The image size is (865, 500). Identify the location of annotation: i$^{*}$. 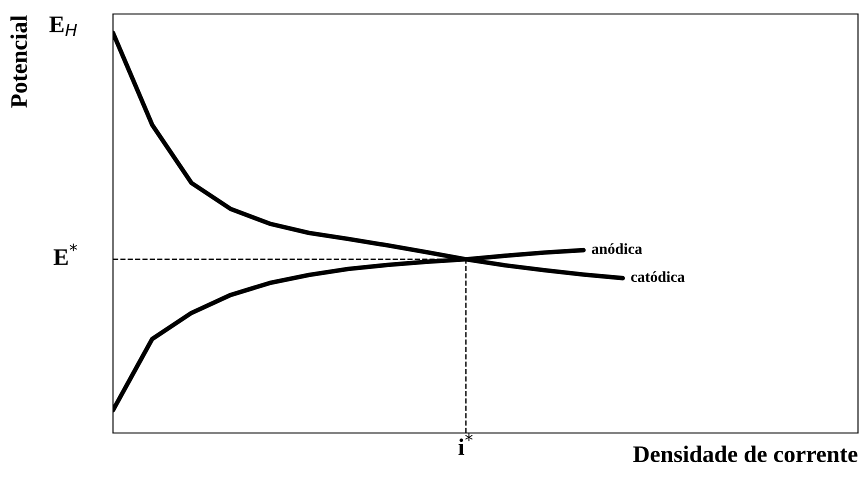
(465, 444).